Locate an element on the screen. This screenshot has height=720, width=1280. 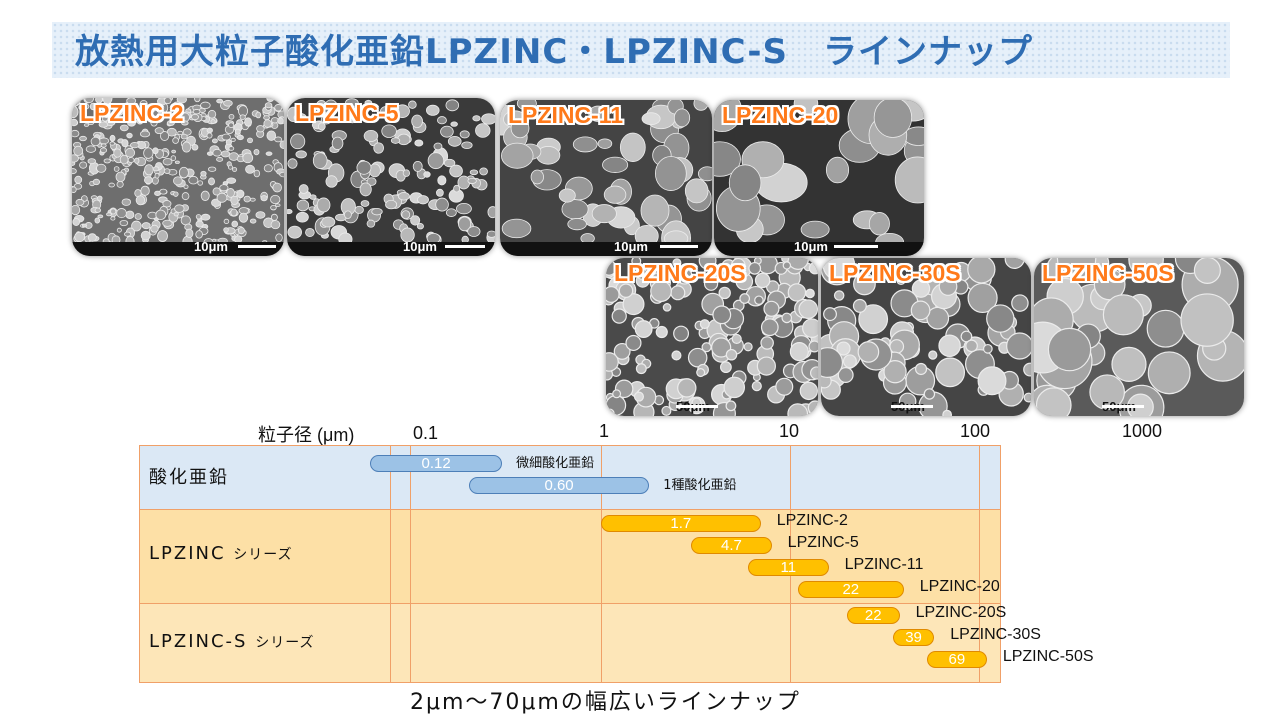
tick-label: 10 is located at coordinates (789, 431).